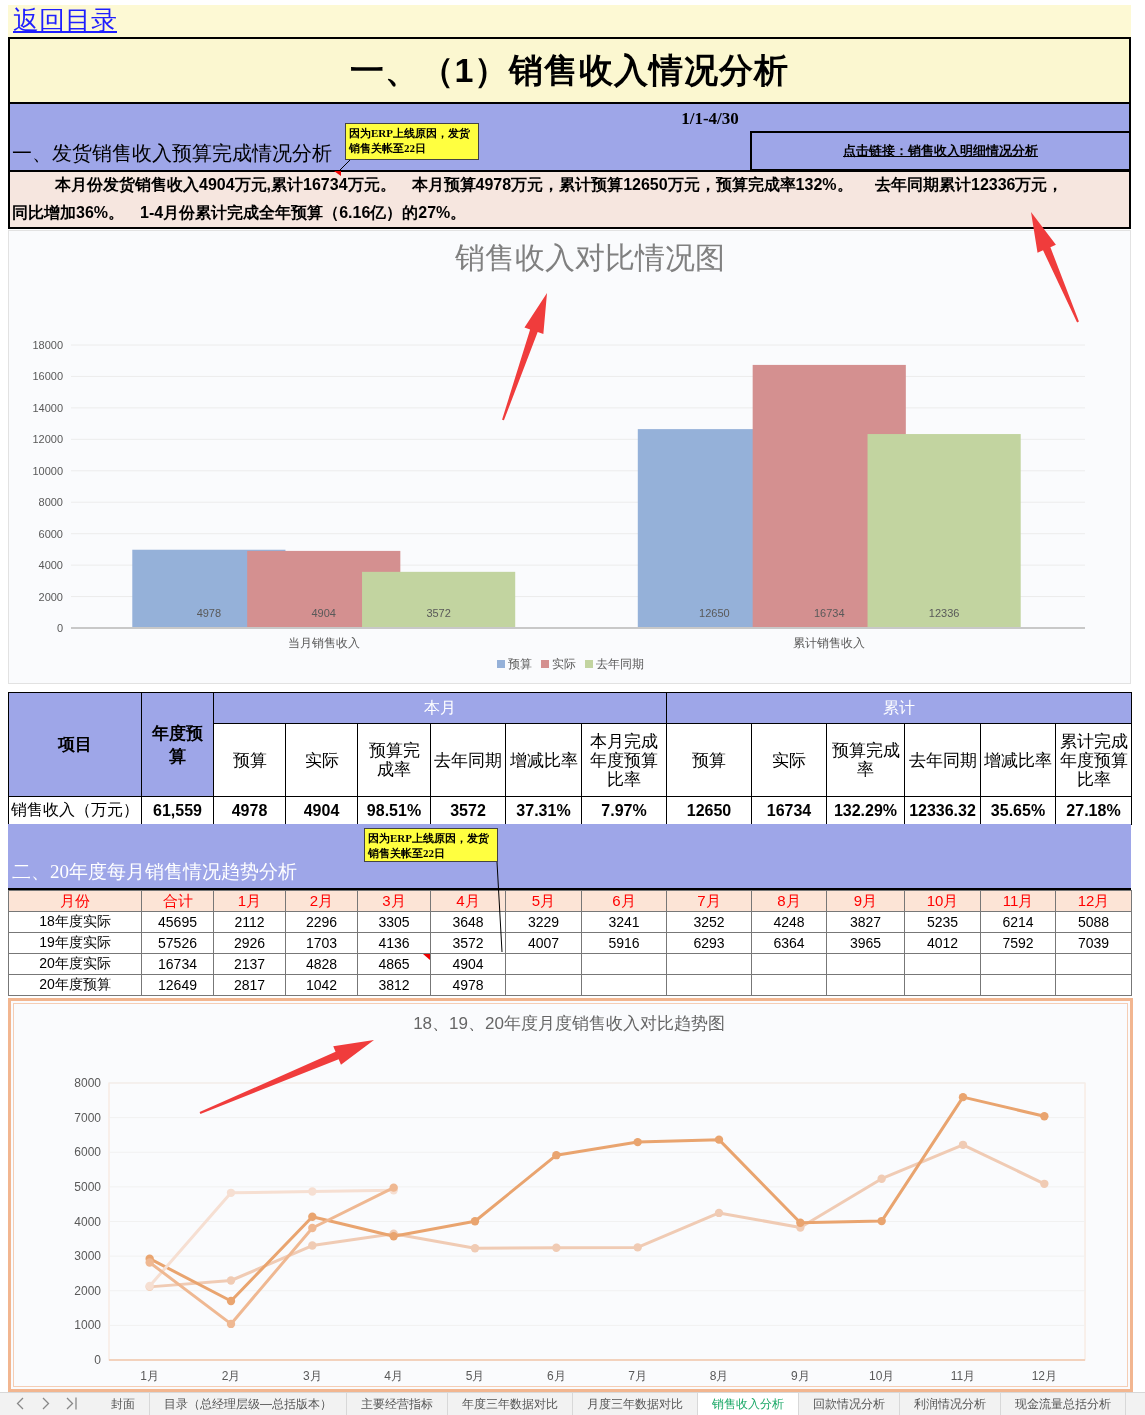 This screenshot has width=1145, height=1415. Describe the element at coordinates (248, 1404) in the screenshot. I see `text: 目录（总经理层级—总括版本）` at that location.